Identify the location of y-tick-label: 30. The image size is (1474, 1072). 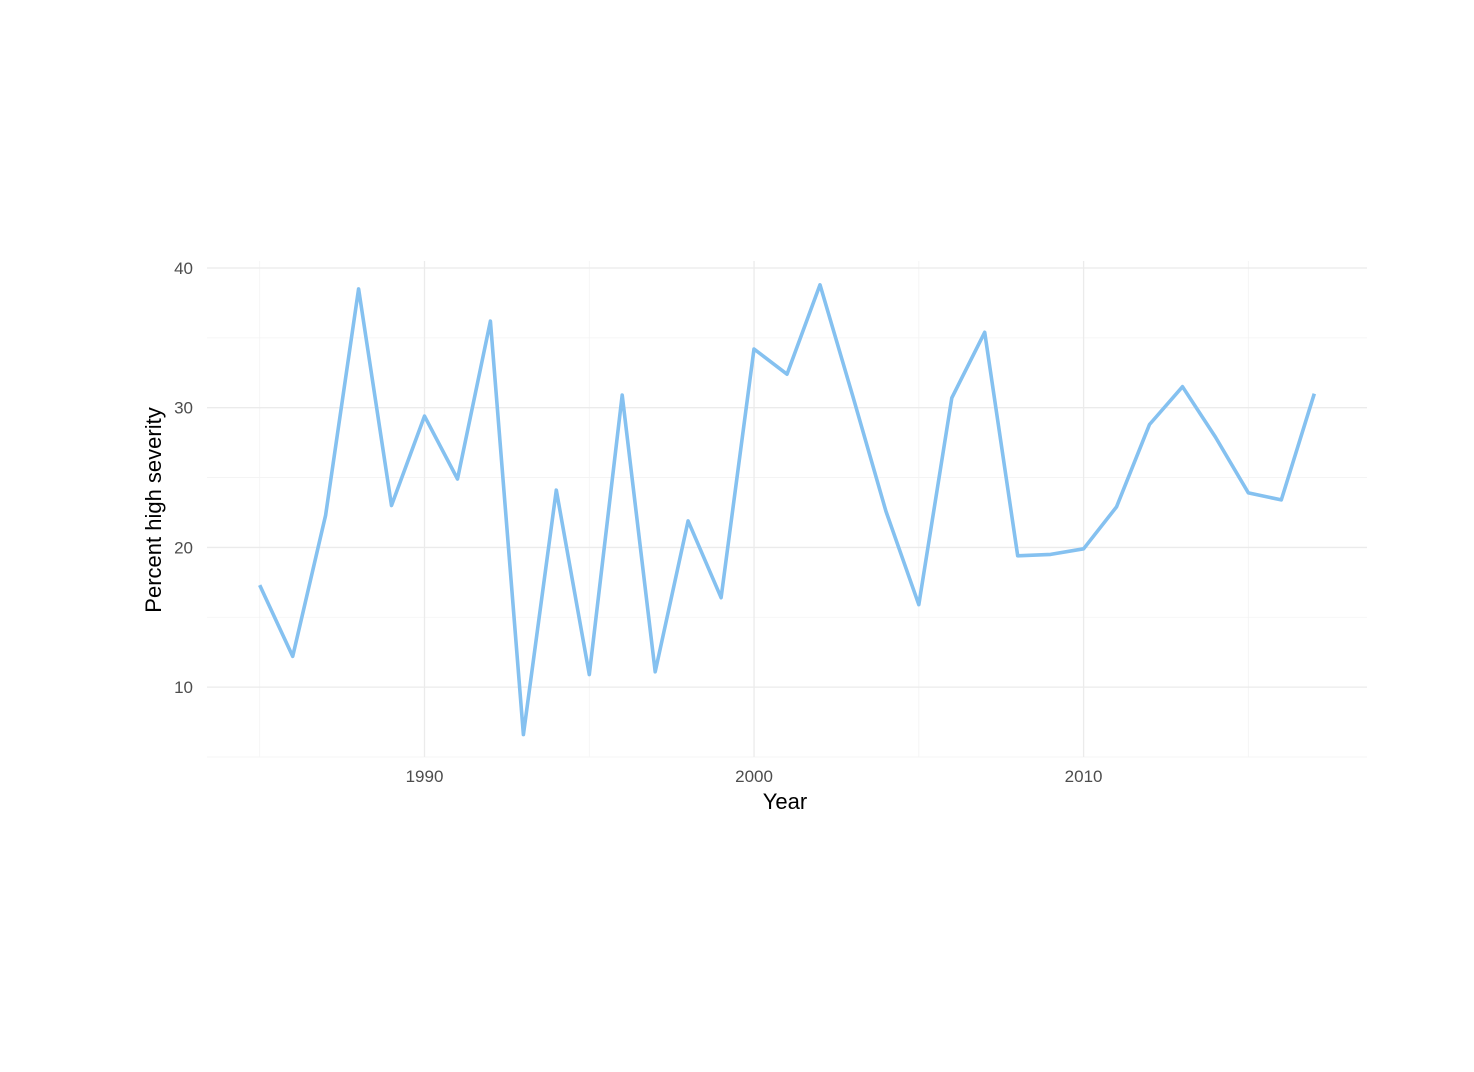
(183, 408).